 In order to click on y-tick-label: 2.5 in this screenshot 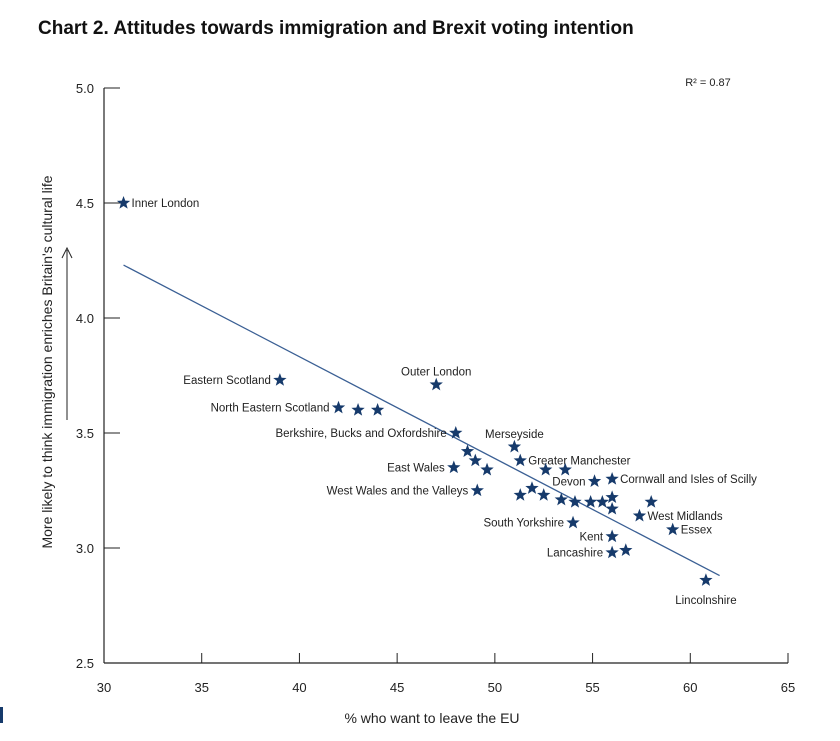, I will do `click(85, 663)`.